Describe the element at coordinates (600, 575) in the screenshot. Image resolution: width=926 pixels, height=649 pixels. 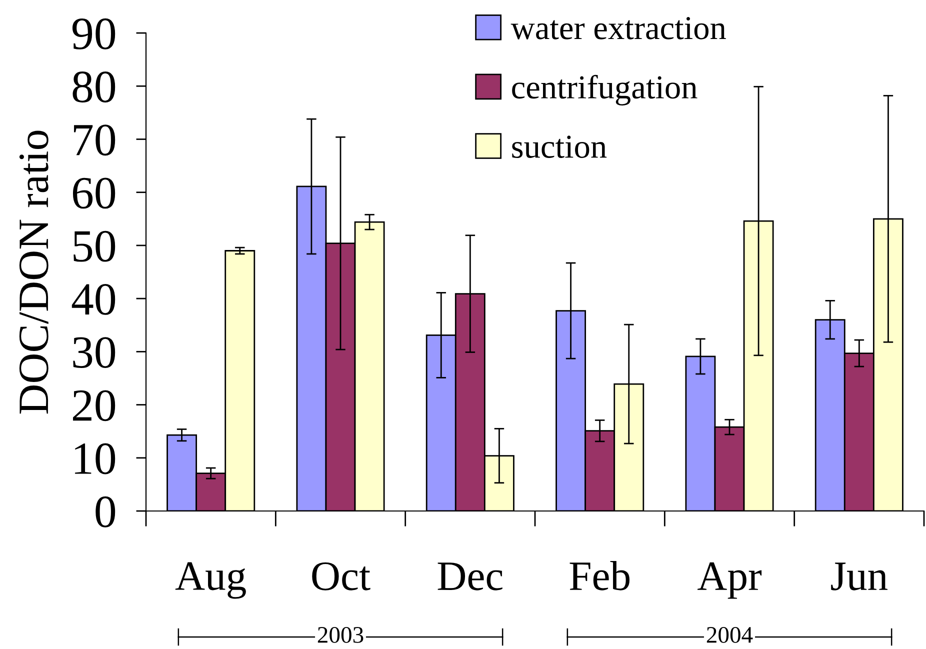
I see `x-tick-label: Feb` at that location.